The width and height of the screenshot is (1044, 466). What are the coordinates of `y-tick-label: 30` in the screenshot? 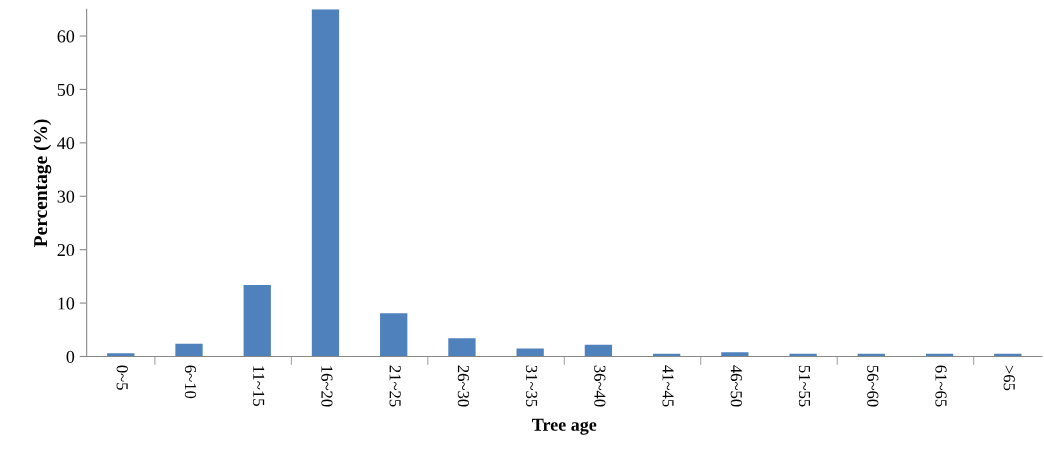 It's located at (66, 196).